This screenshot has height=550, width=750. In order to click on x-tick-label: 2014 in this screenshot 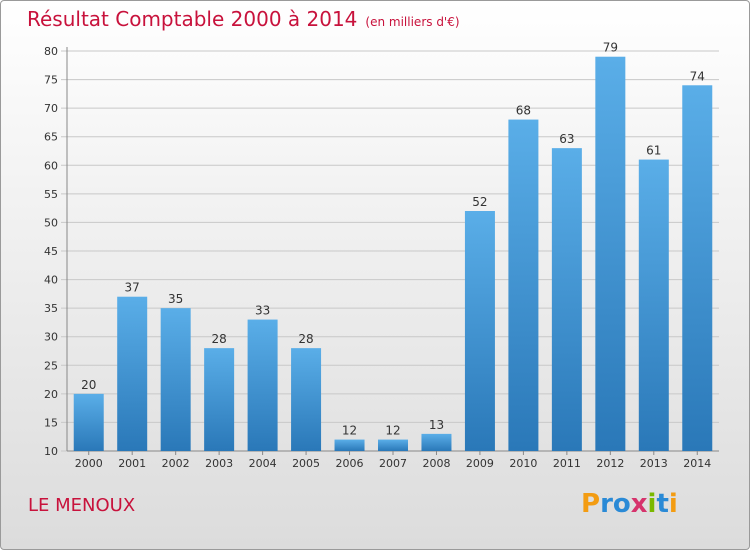, I will do `click(697, 463)`.